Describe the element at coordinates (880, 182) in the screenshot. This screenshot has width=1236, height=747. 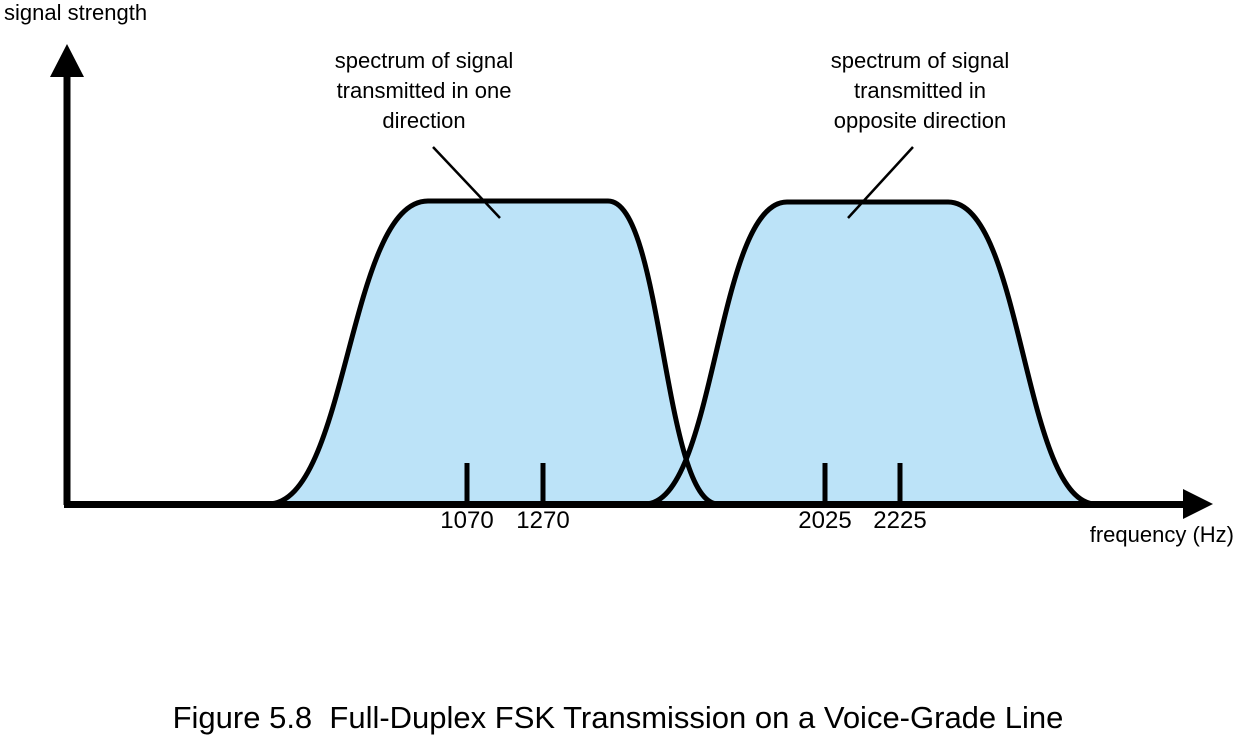
I see `leader-line-right` at that location.